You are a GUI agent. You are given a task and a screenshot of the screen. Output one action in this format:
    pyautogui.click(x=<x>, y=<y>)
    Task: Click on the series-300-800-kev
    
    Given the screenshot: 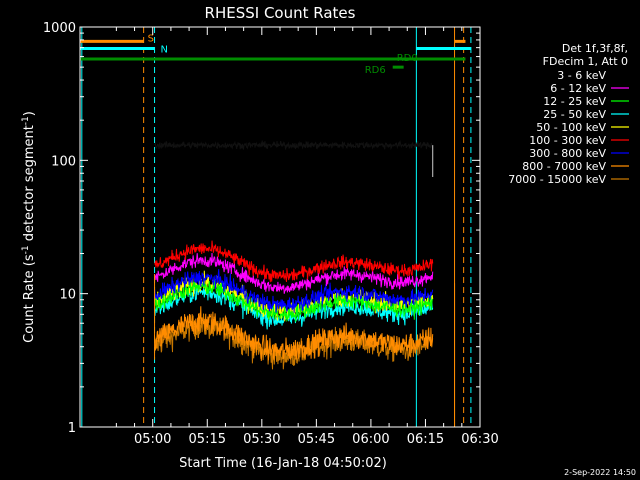 What is the action you would take?
    pyautogui.click(x=294, y=290)
    